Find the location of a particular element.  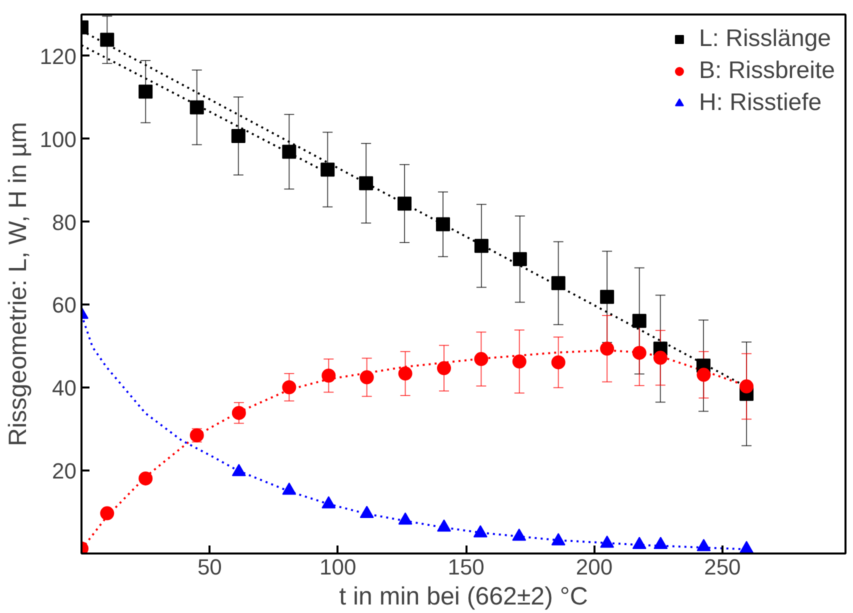

x-tick-label: 100 is located at coordinates (338, 567).